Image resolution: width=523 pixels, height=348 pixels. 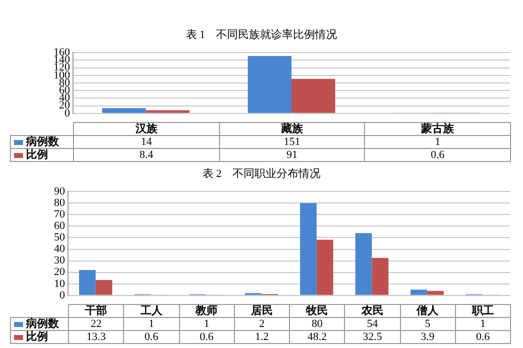 I want to click on chart-title: 表 2 不同职业分布情况, so click(x=261, y=174).